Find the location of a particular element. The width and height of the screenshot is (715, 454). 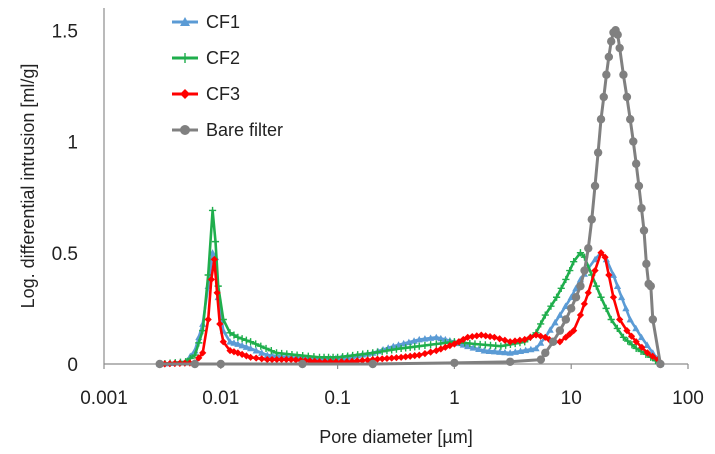

legend-item: CF2 is located at coordinates (206, 58).